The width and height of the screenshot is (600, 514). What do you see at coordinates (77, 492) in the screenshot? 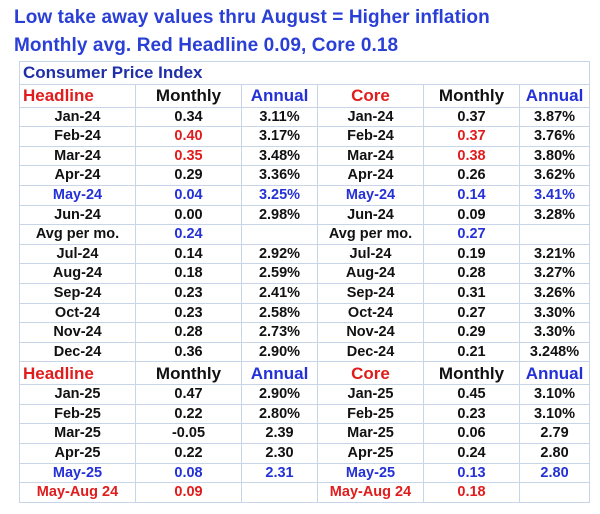
I see `may-aug-label: May-Aug 24` at bounding box center [77, 492].